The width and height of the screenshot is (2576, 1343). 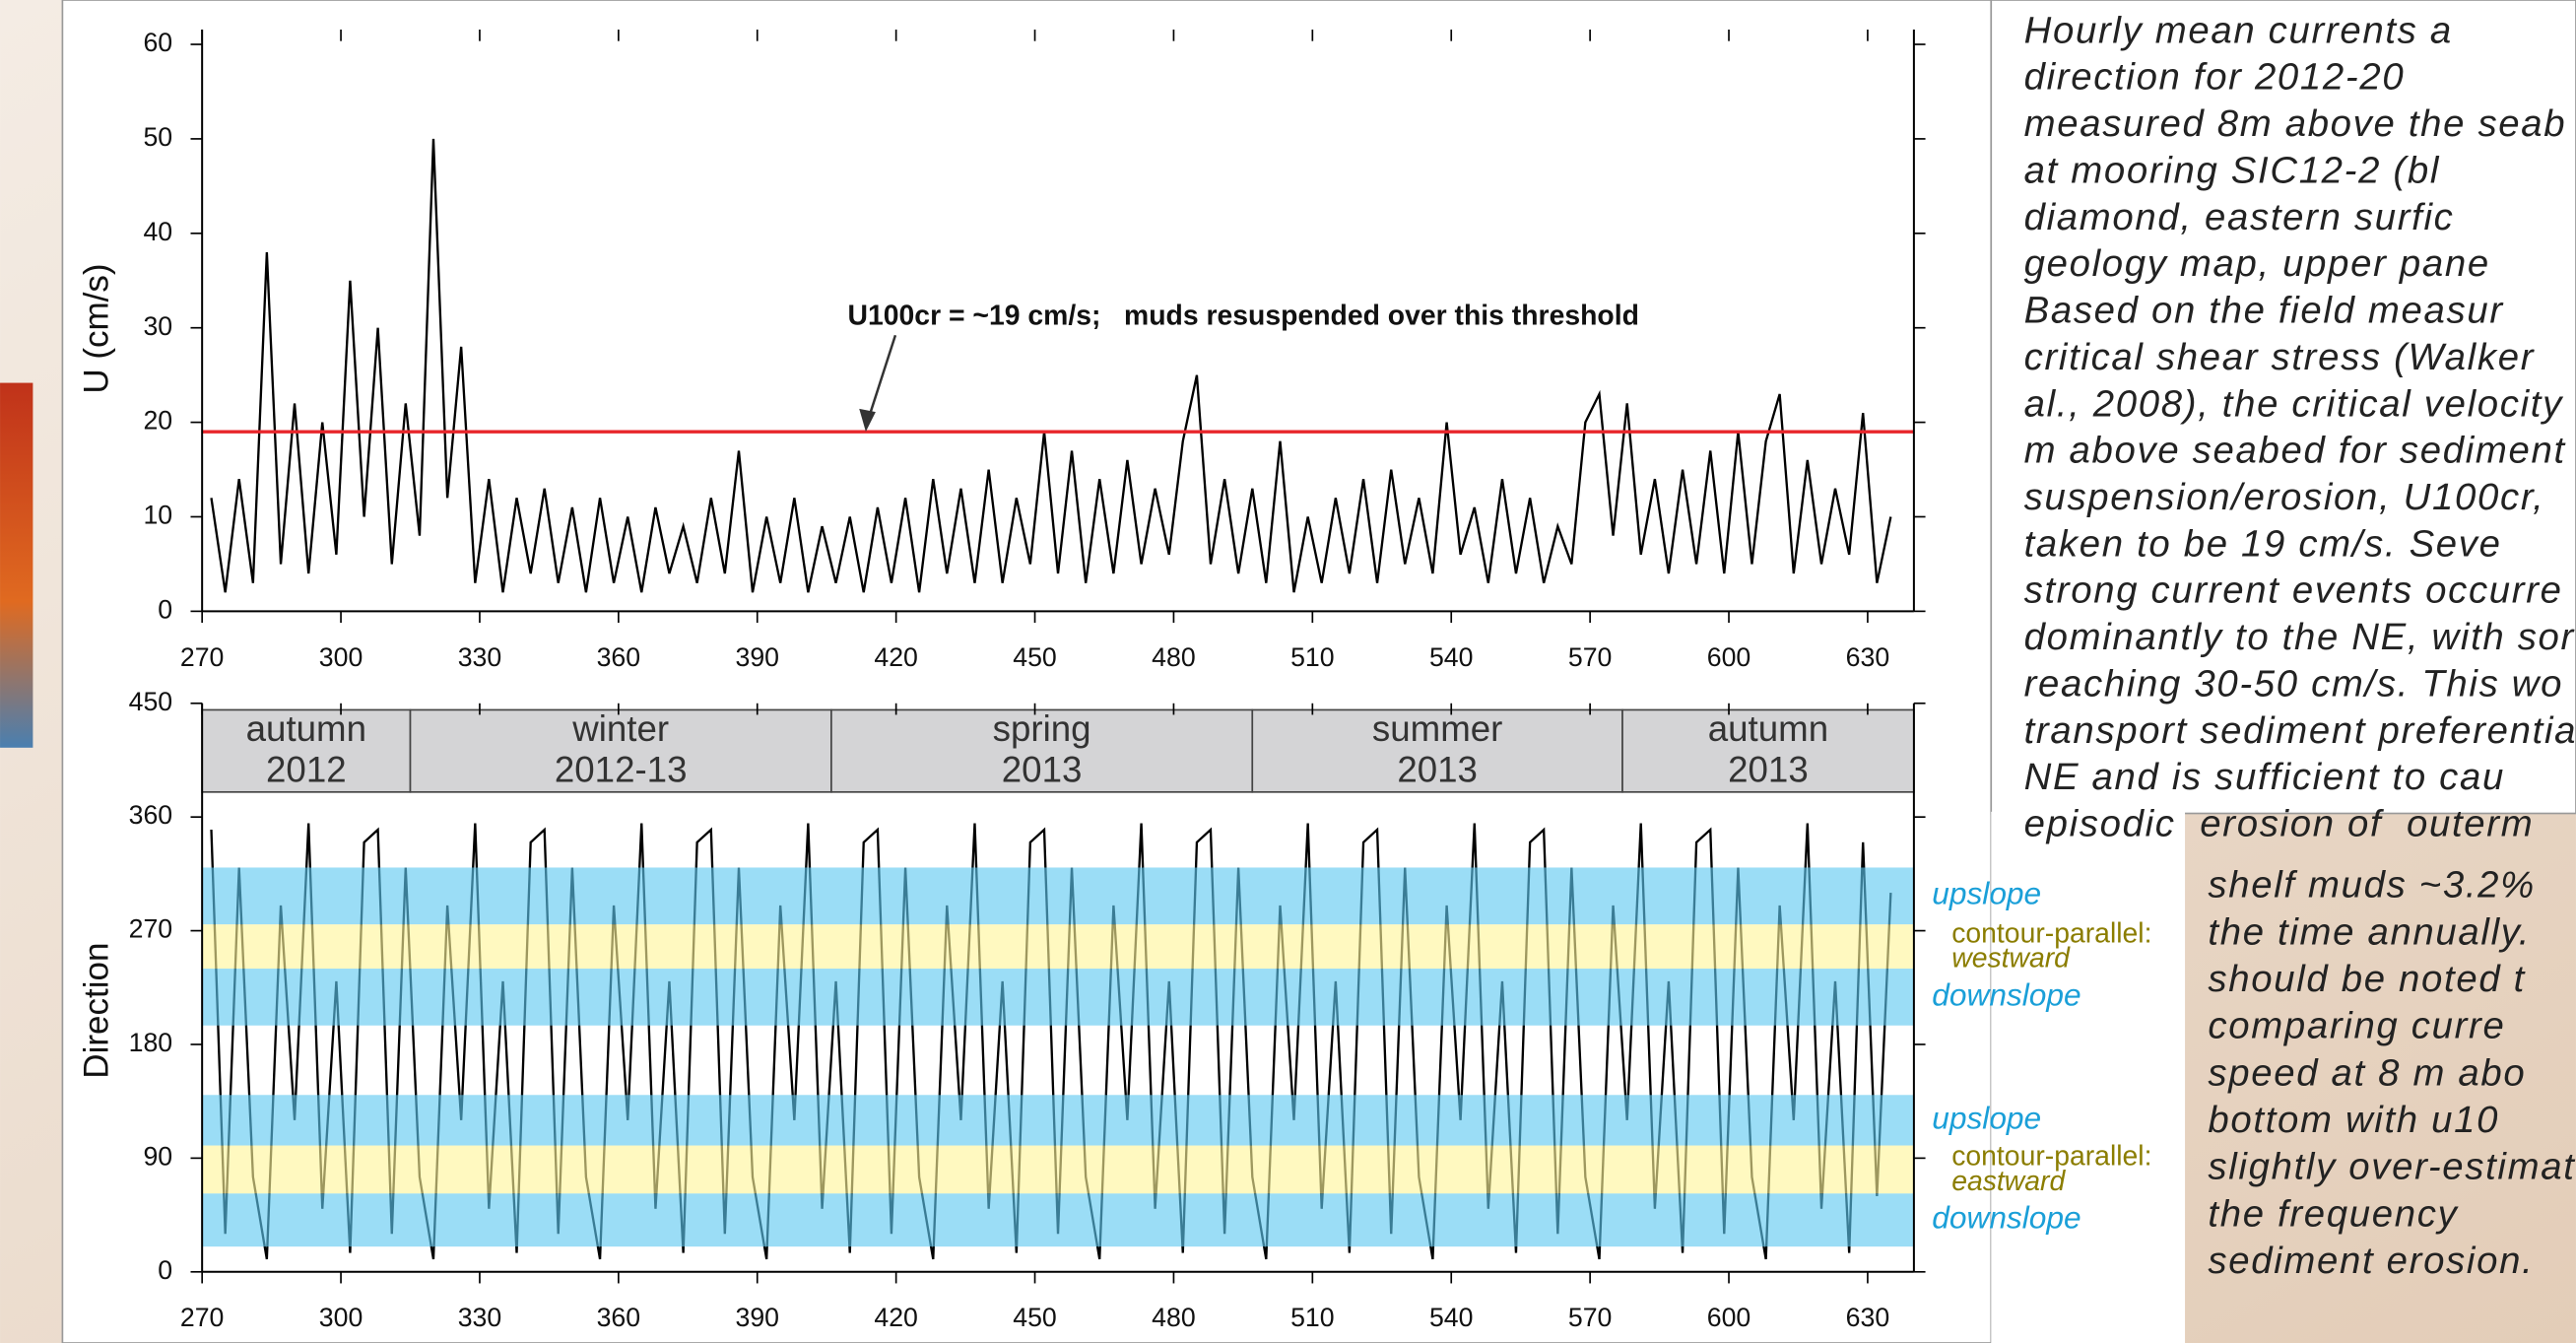 What do you see at coordinates (157, 42) in the screenshot?
I see `y-tick-label: 60` at bounding box center [157, 42].